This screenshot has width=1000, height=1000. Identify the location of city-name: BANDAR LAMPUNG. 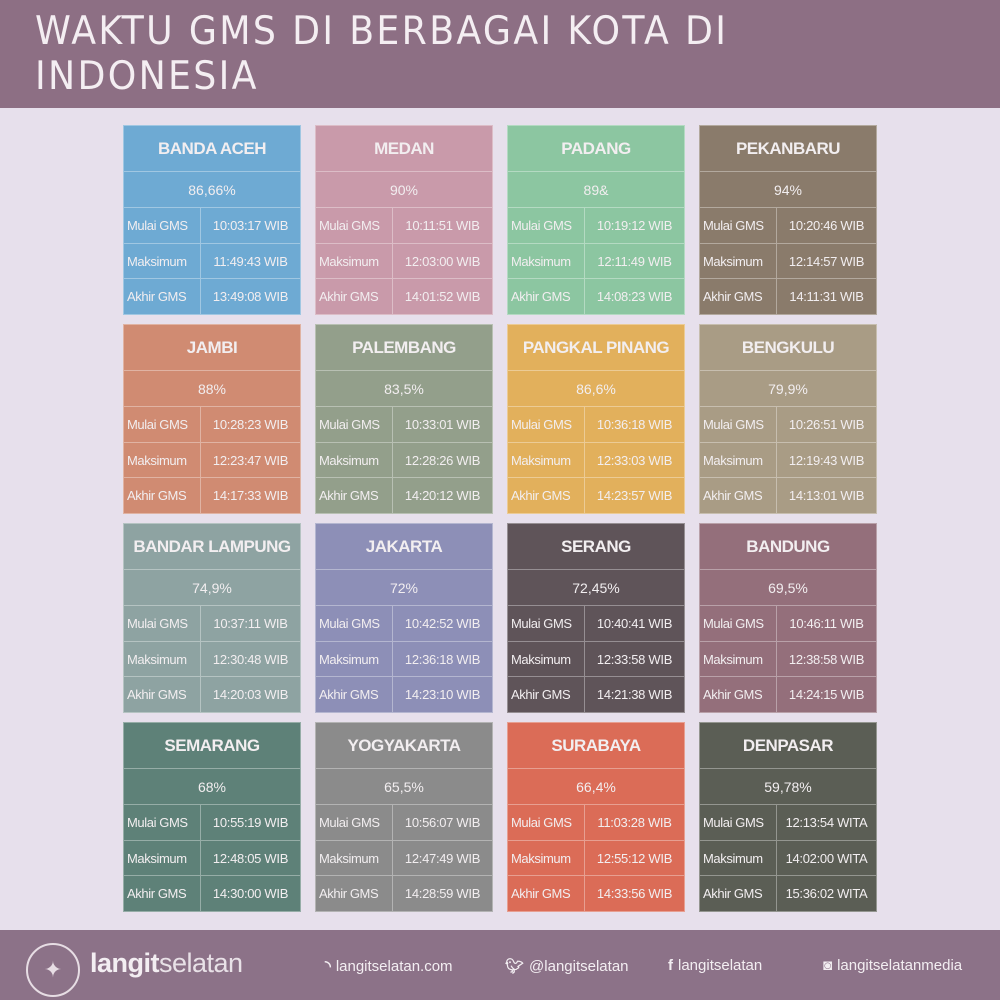
(212, 547).